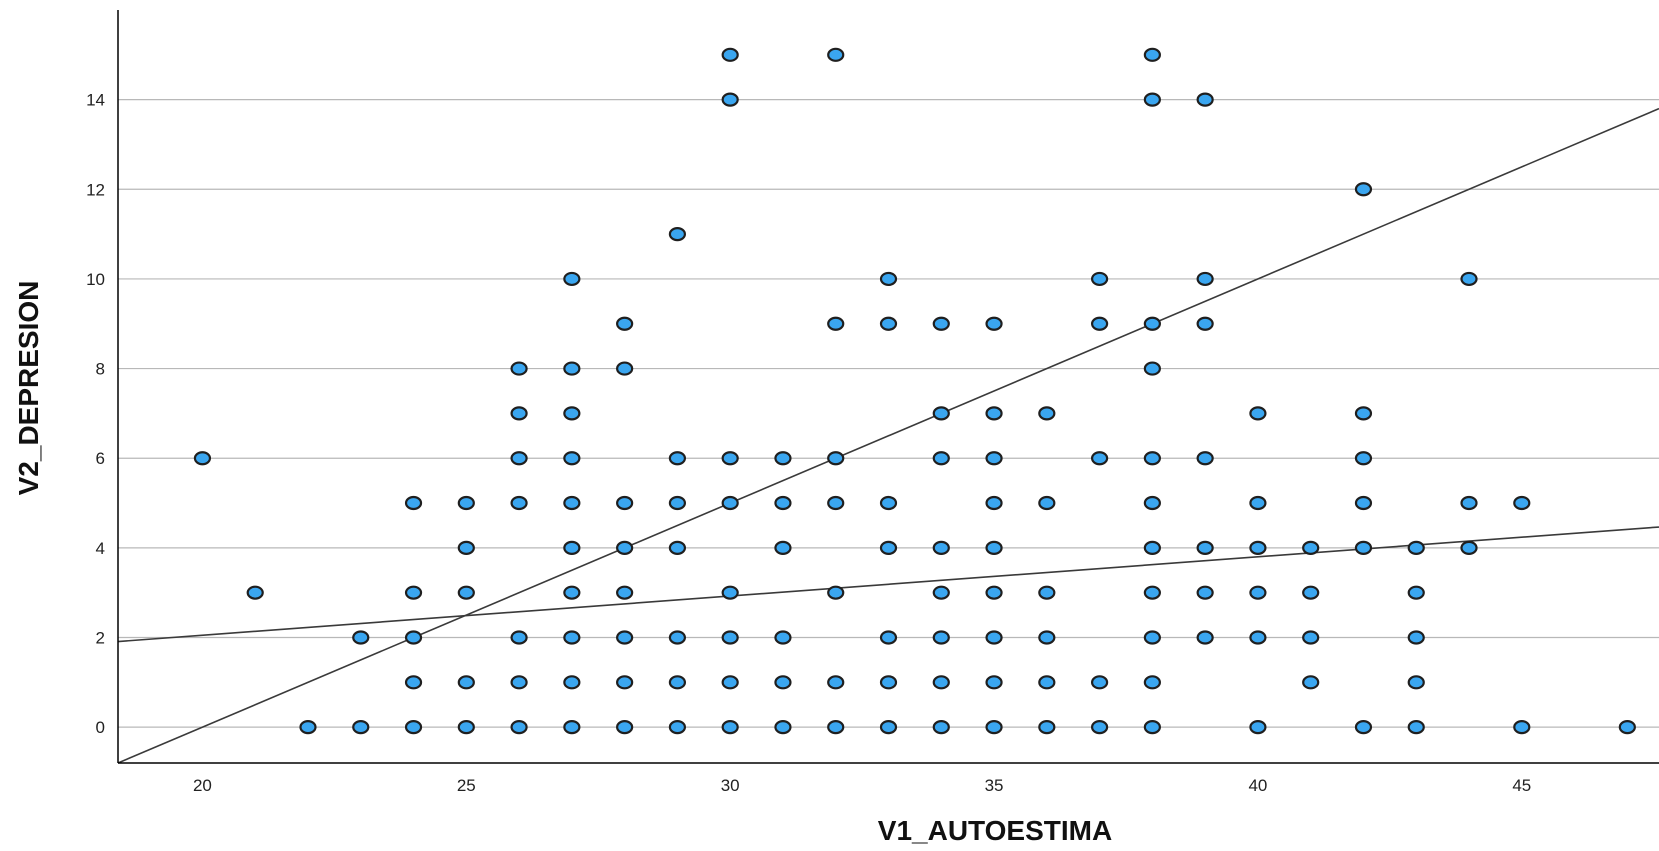 Image resolution: width=1659 pixels, height=851 pixels. Describe the element at coordinates (100, 548) in the screenshot. I see `y-tick-label: 4` at that location.